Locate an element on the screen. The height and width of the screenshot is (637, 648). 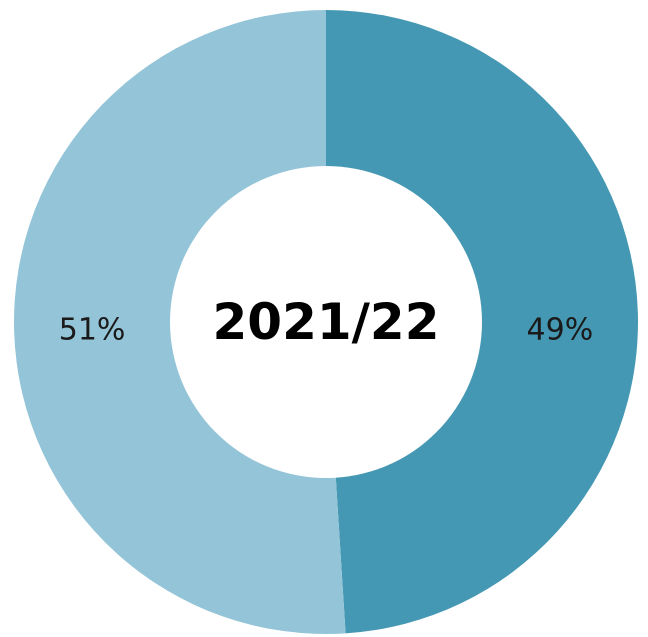
slice-labels: 49% 51% is located at coordinates (326, 330).